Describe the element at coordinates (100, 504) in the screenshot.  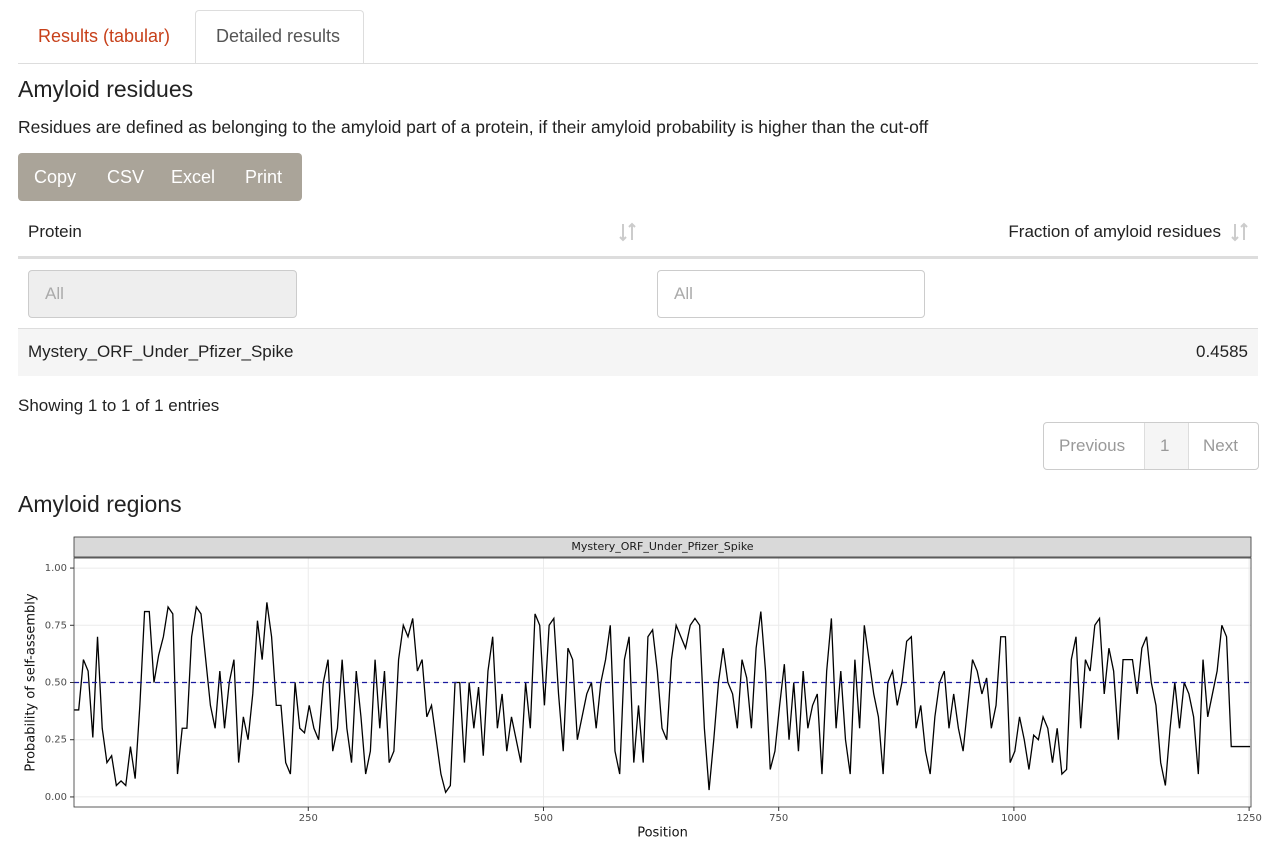
I see `section-title: Amyloid regions` at that location.